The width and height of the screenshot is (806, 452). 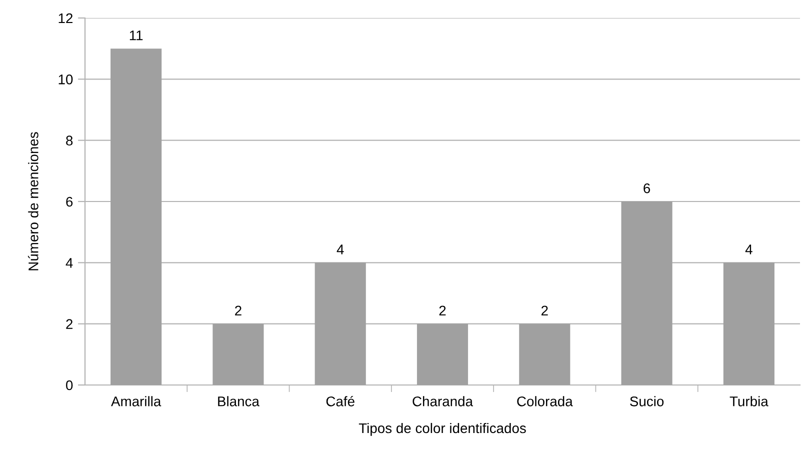 What do you see at coordinates (69, 263) in the screenshot?
I see `y-tick-label: 4` at bounding box center [69, 263].